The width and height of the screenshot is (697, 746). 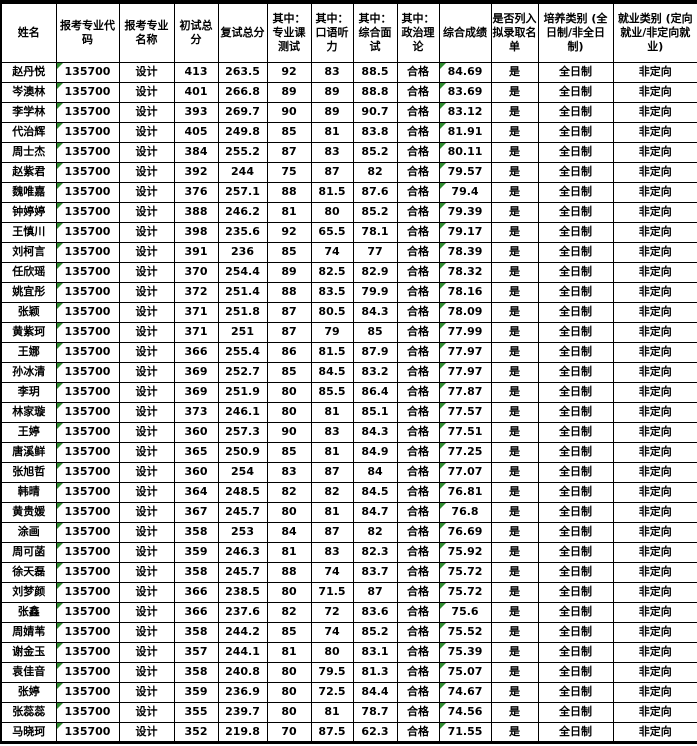 What do you see at coordinates (375, 672) in the screenshot?
I see `cell-comprehensive_interview: 81.3` at bounding box center [375, 672].